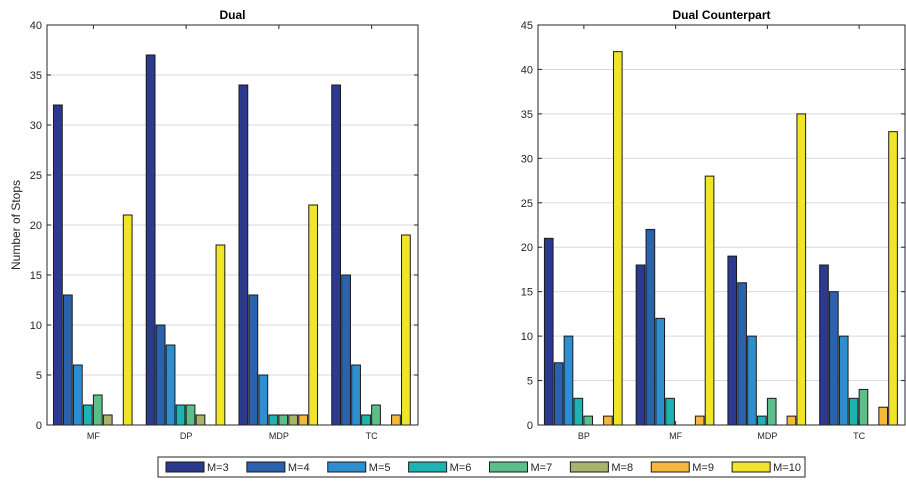  What do you see at coordinates (299, 468) in the screenshot?
I see `legend-label: M=4` at bounding box center [299, 468].